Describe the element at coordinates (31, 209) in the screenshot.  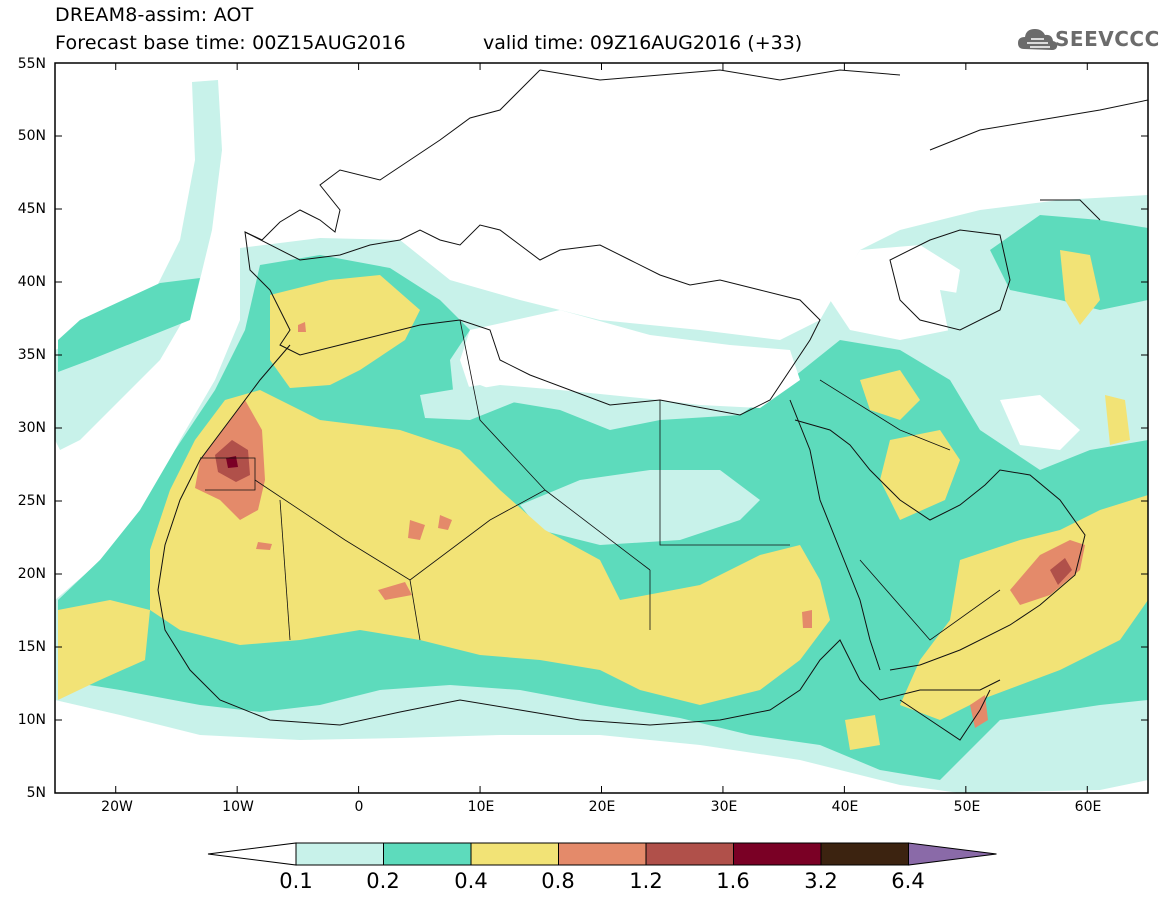
I see `lat-label-45n: 45N` at that location.